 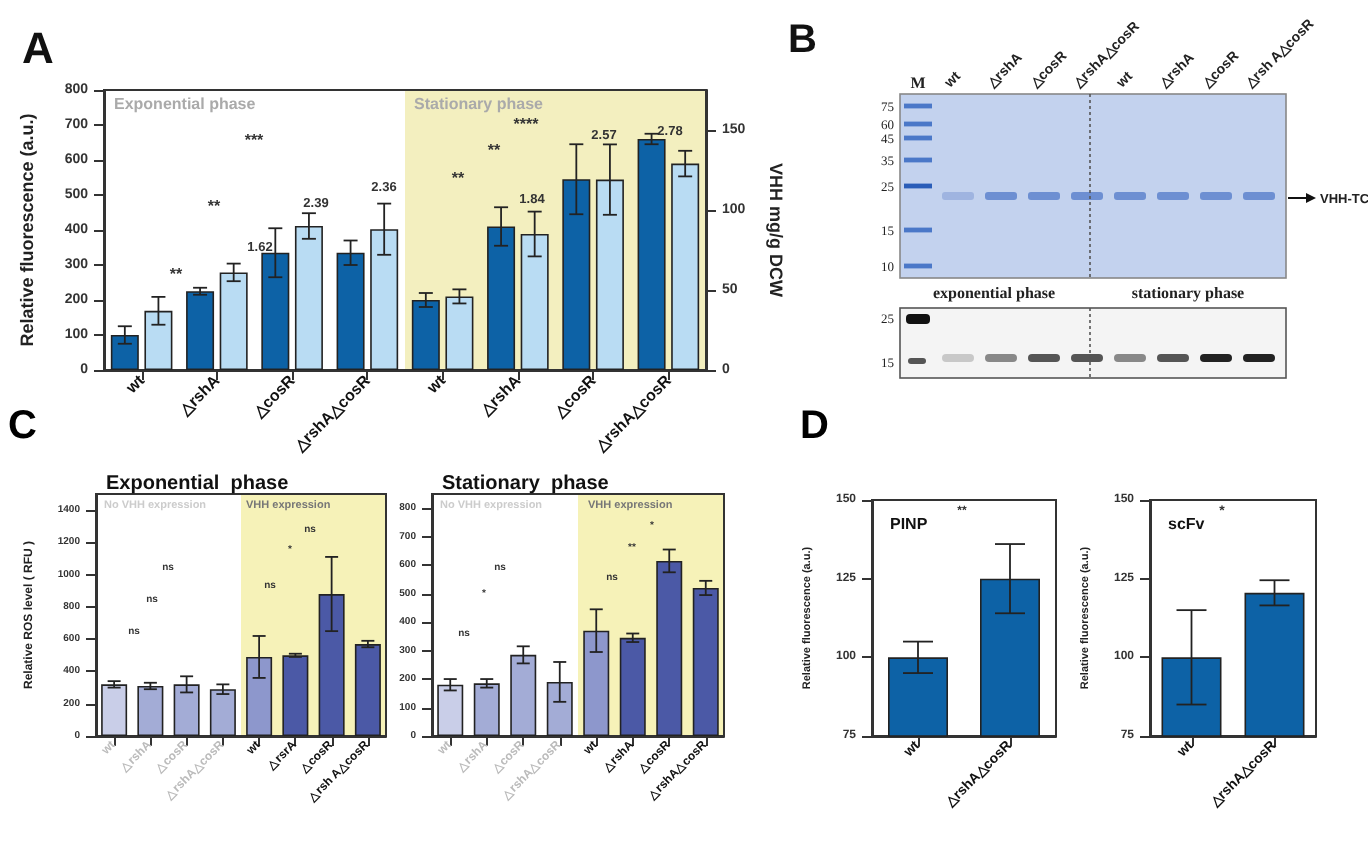 I want to click on text: scFv, so click(x=1187, y=524).